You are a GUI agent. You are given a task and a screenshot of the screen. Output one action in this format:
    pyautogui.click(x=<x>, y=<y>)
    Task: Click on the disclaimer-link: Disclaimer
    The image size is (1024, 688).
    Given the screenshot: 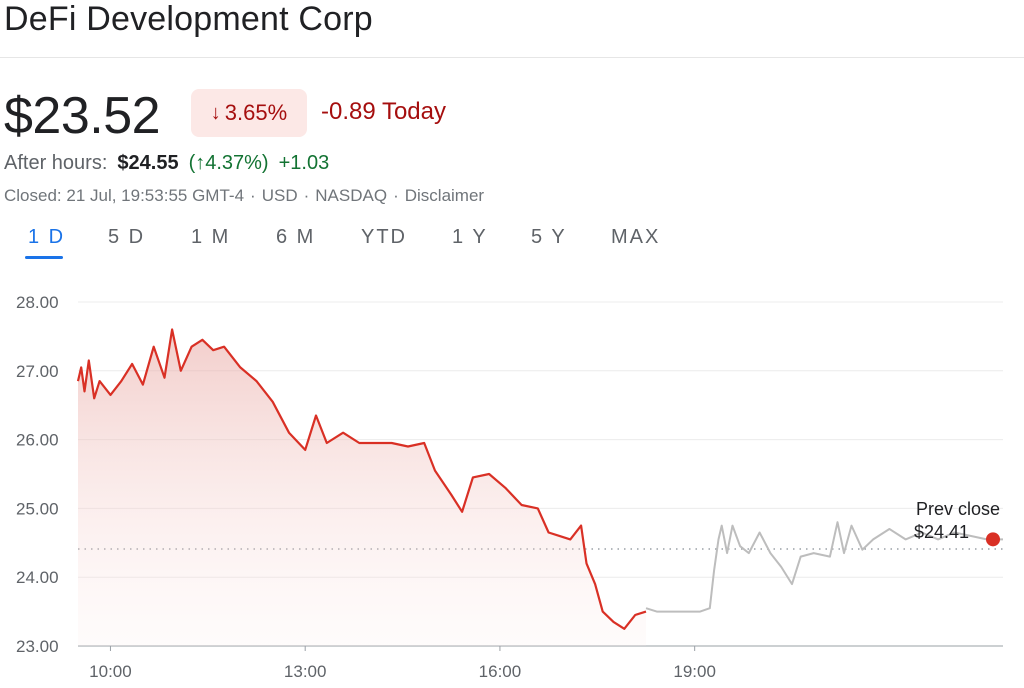 What is the action you would take?
    pyautogui.click(x=444, y=195)
    